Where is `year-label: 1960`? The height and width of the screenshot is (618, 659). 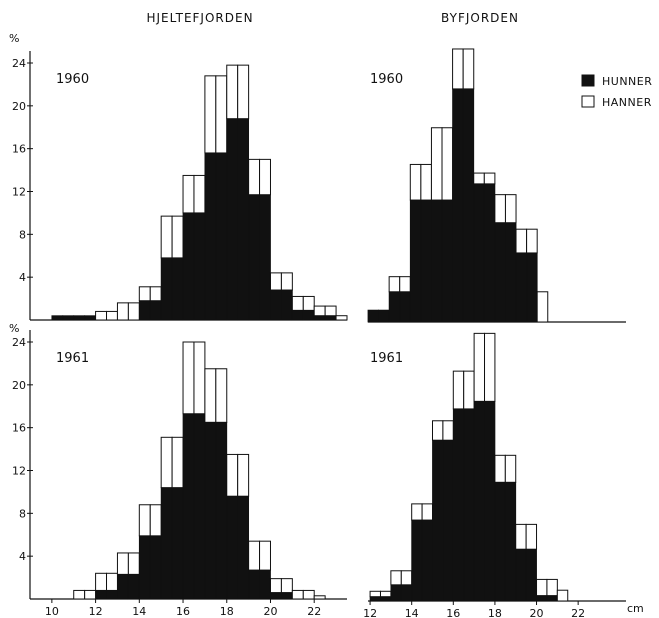 year-label: 1960 is located at coordinates (386, 79).